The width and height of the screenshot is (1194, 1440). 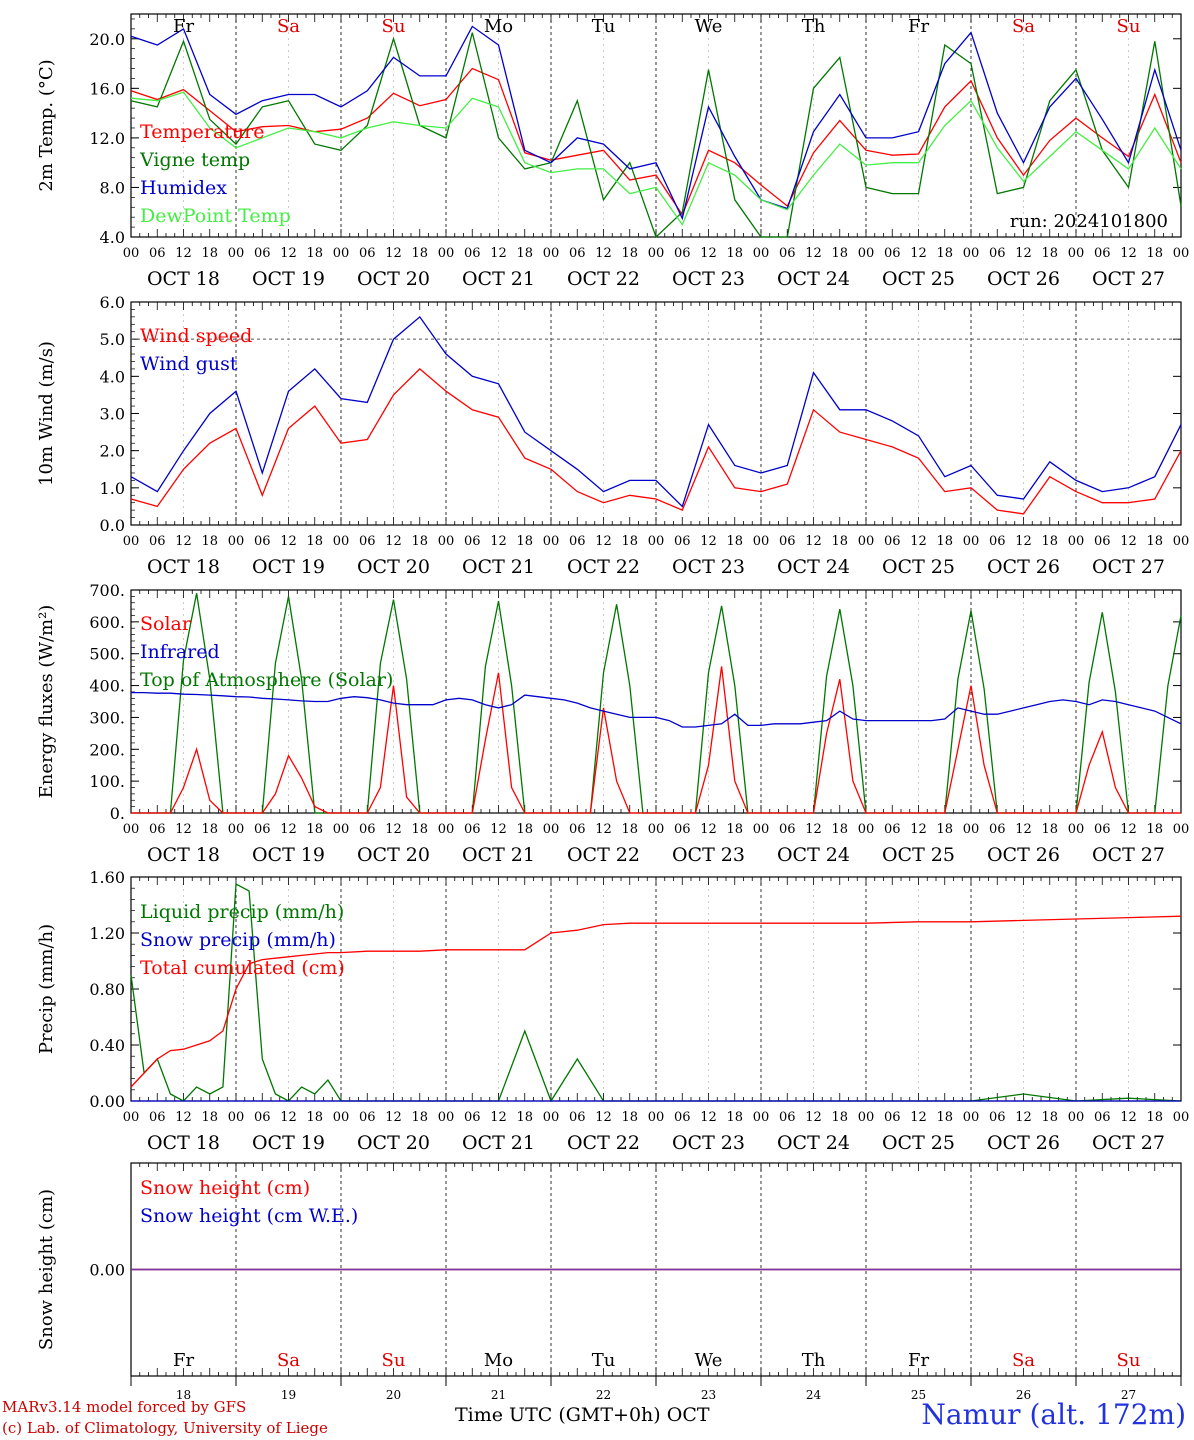 I want to click on day-number-label: 24, so click(x=814, y=1395).